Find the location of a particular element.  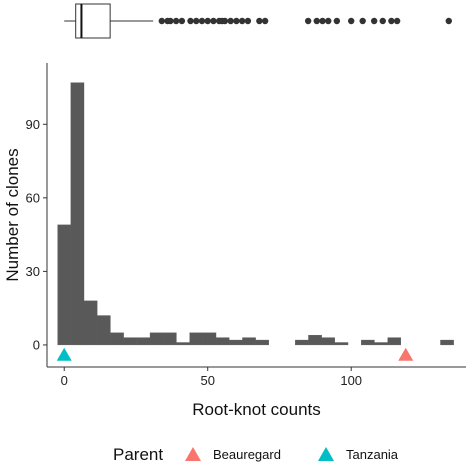

parent-marker-tanzania is located at coordinates (64, 354).